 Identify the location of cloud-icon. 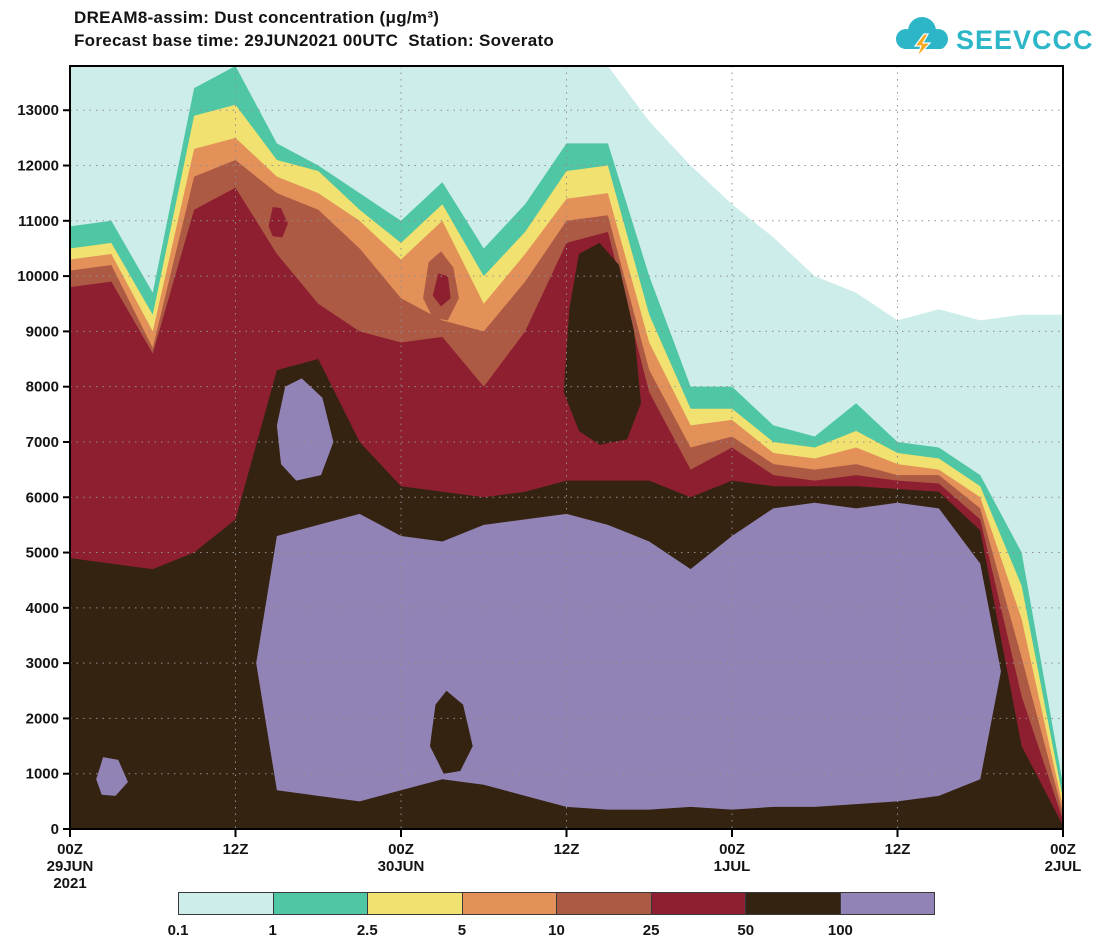
(922, 37).